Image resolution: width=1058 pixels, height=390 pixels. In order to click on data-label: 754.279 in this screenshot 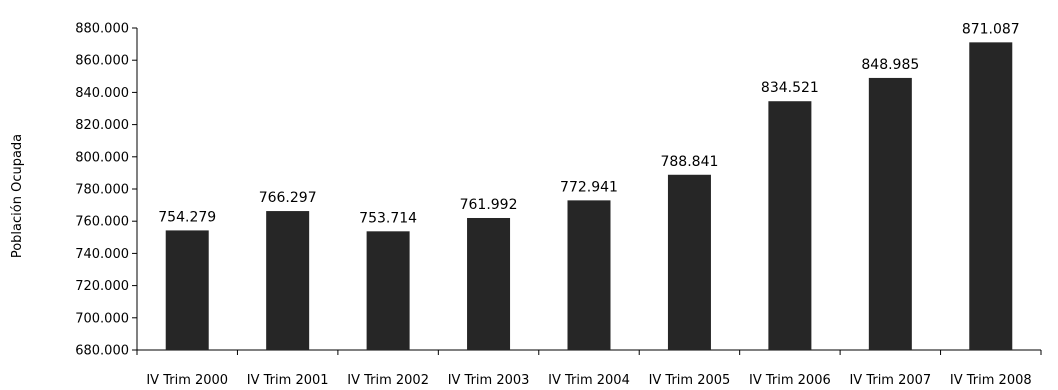, I will do `click(187, 217)`.